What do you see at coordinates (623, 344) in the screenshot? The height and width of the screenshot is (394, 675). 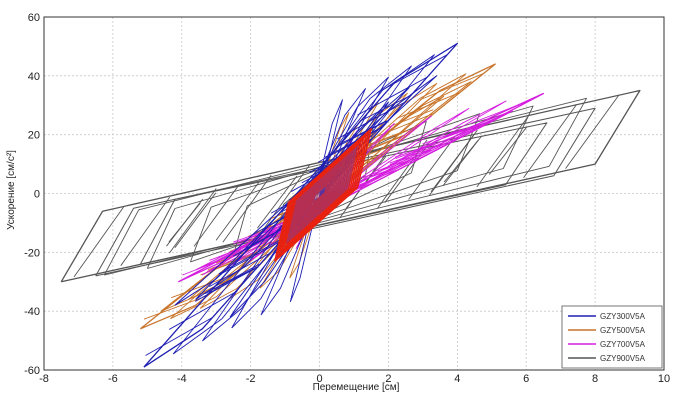 I see `legend-label: GZY700V5A` at bounding box center [623, 344].